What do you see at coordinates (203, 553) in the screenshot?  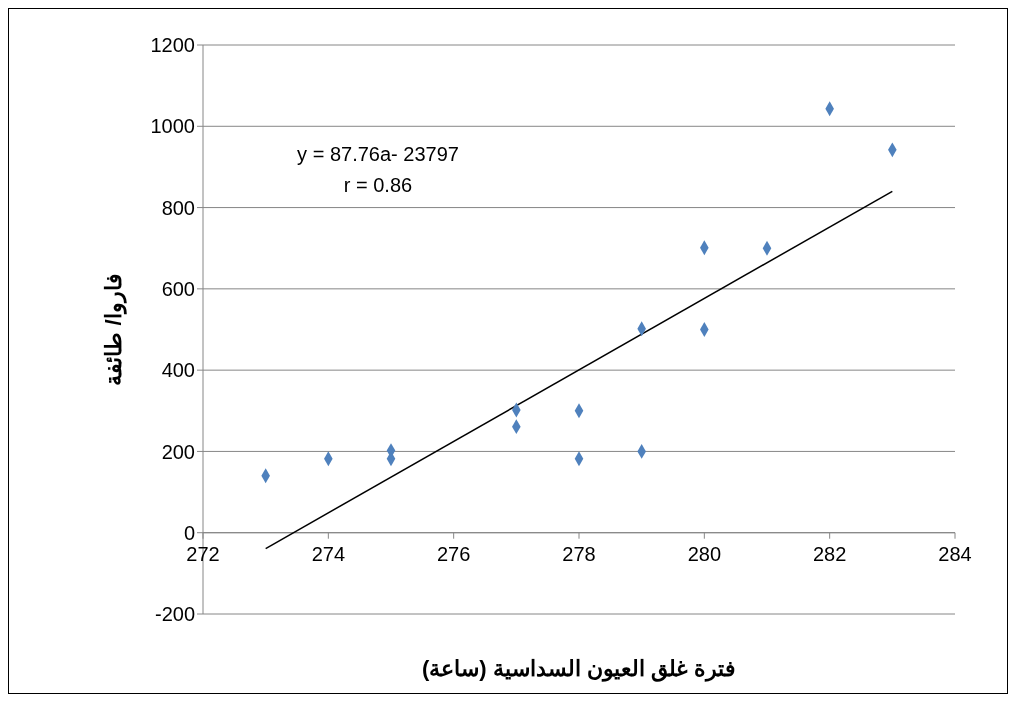 I see `x-tick-label: 272` at bounding box center [203, 553].